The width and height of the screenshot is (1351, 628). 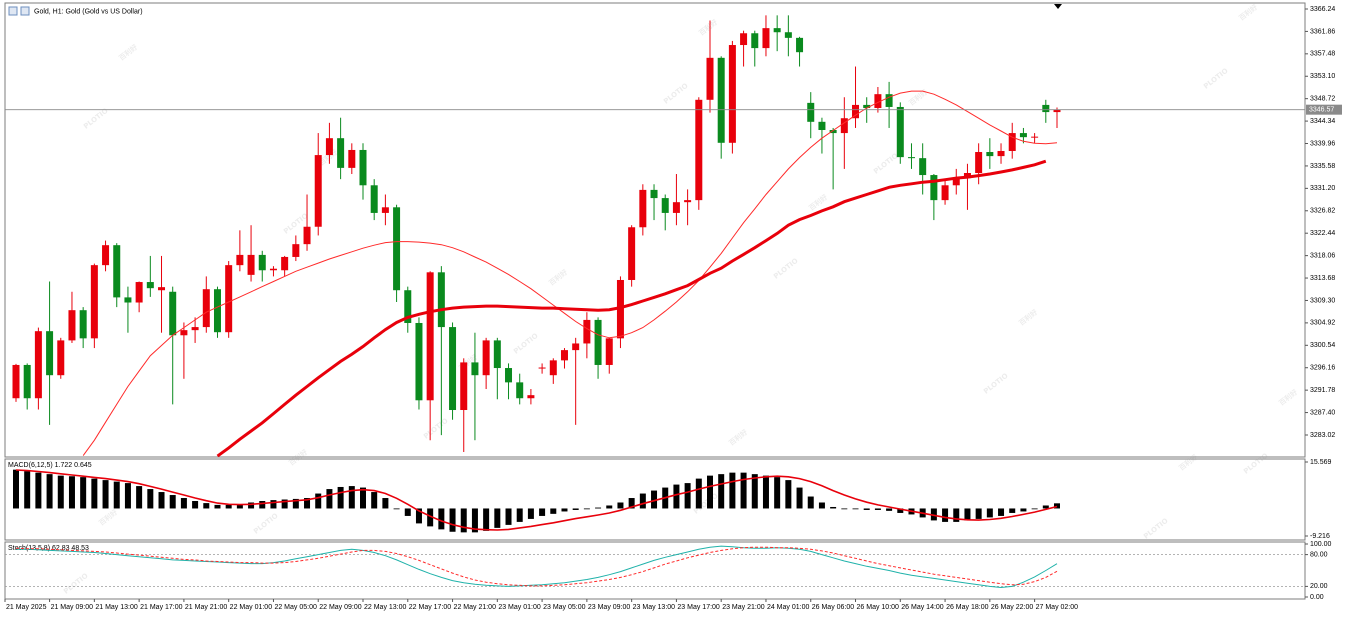 What do you see at coordinates (788, 607) in the screenshot?
I see `x-tick-label: 24 May 01:00` at bounding box center [788, 607].